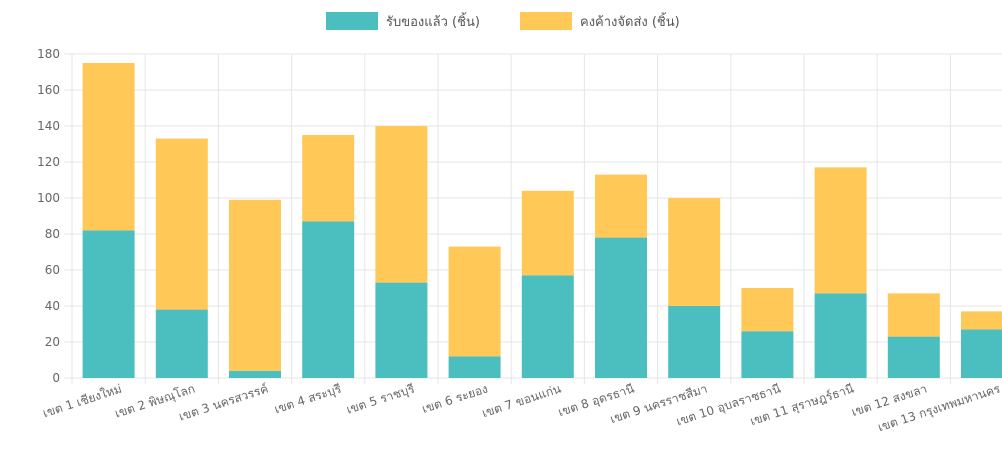 The height and width of the screenshot is (469, 1002). What do you see at coordinates (48, 162) in the screenshot?
I see `y-tick-label: 120` at bounding box center [48, 162].